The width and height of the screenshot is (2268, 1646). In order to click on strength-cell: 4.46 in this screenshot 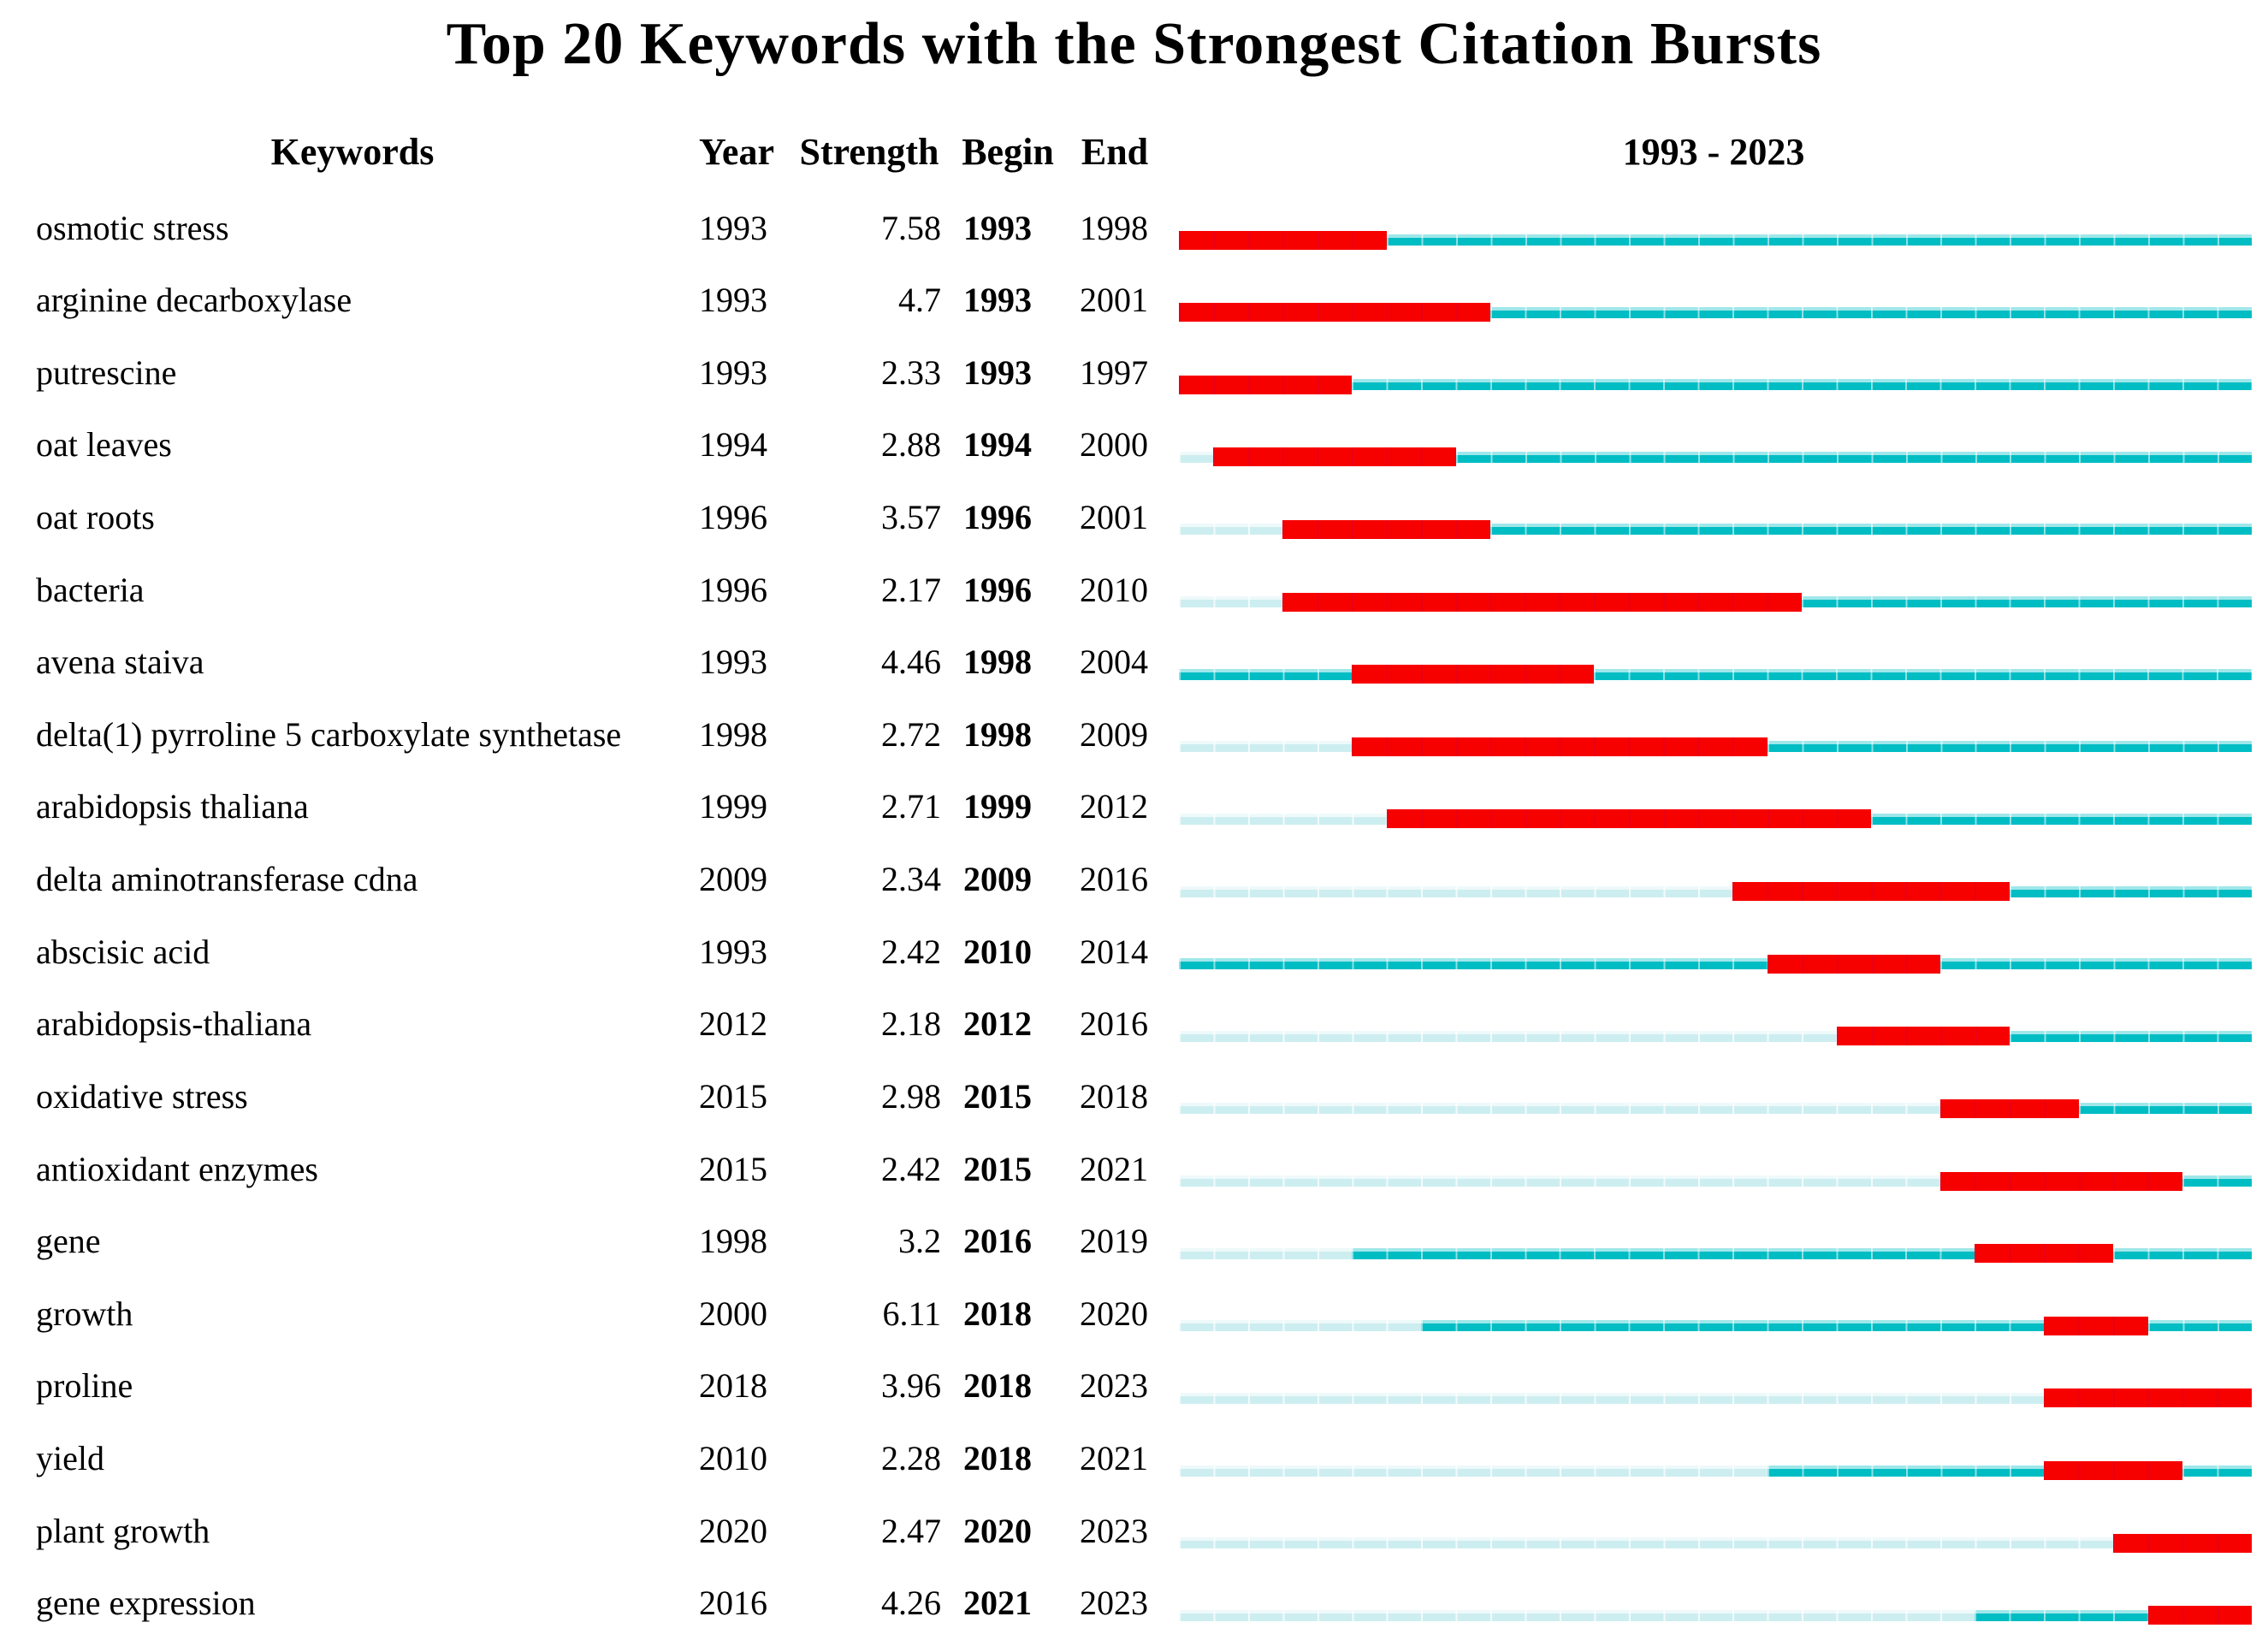, I will do `click(911, 662)`.